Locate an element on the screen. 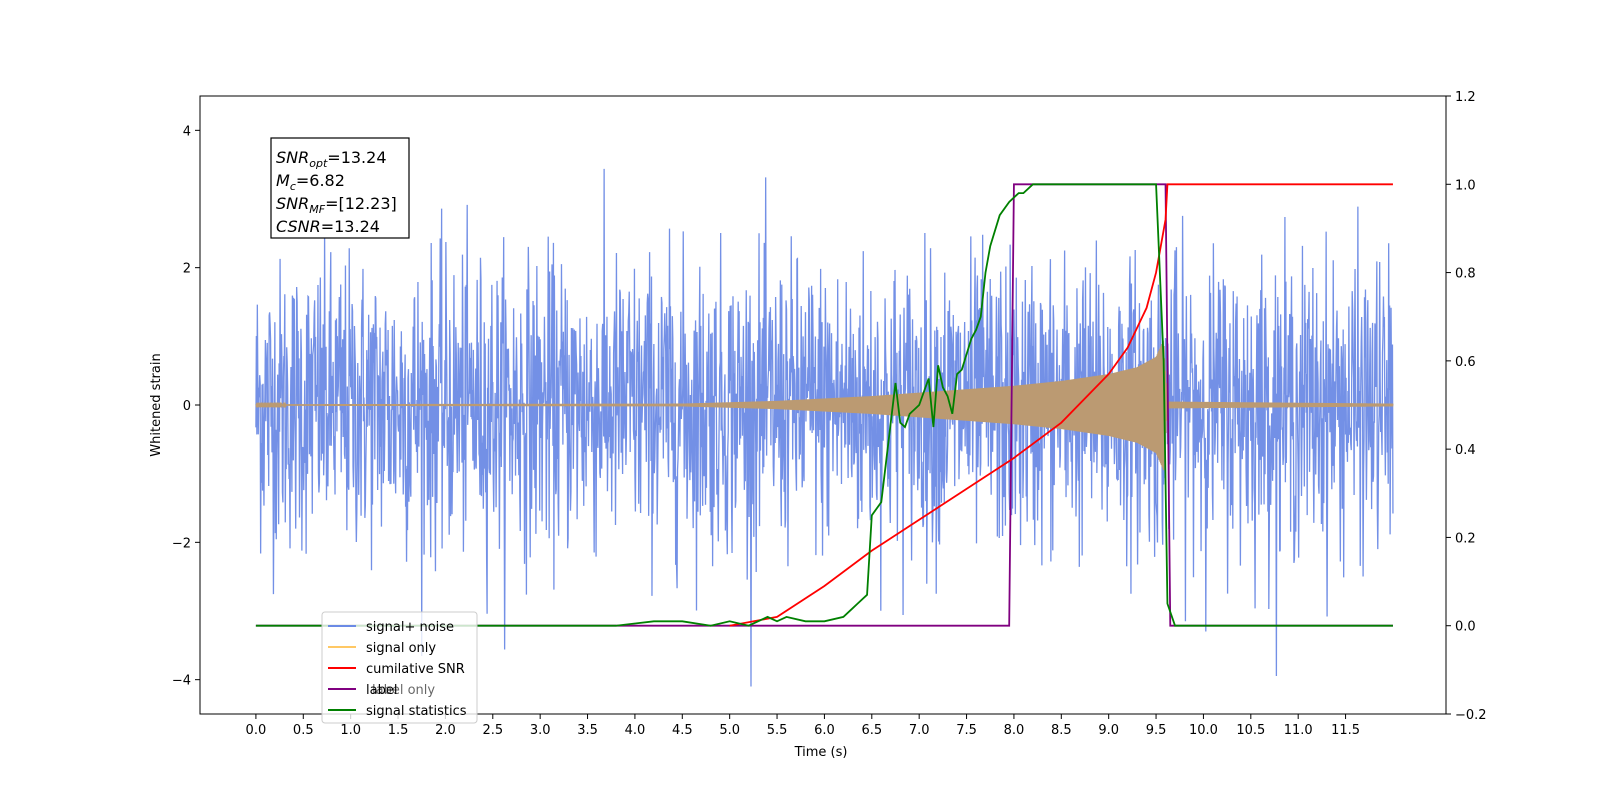 The width and height of the screenshot is (1600, 804). y2-tick-label: 0.4 is located at coordinates (1465, 450).